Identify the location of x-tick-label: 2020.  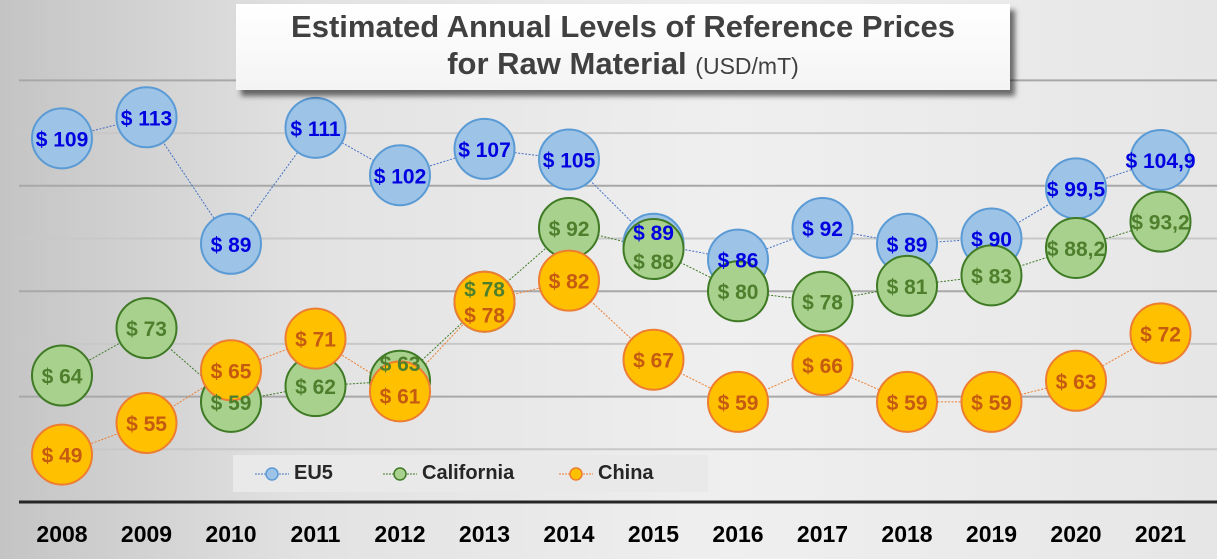
(1075, 534).